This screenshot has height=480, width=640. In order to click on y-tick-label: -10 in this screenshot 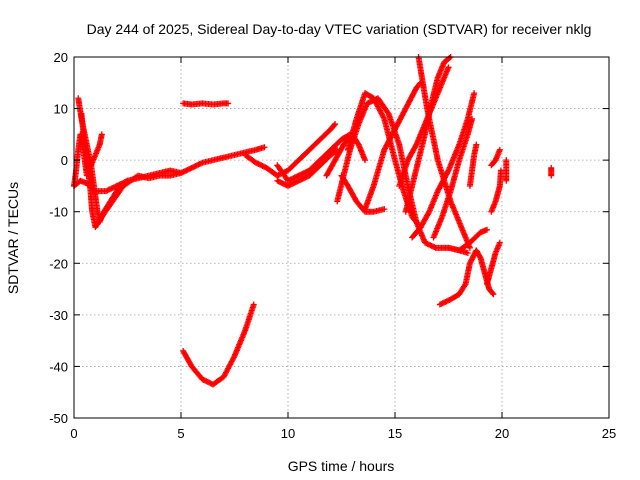, I will do `click(58, 212)`.